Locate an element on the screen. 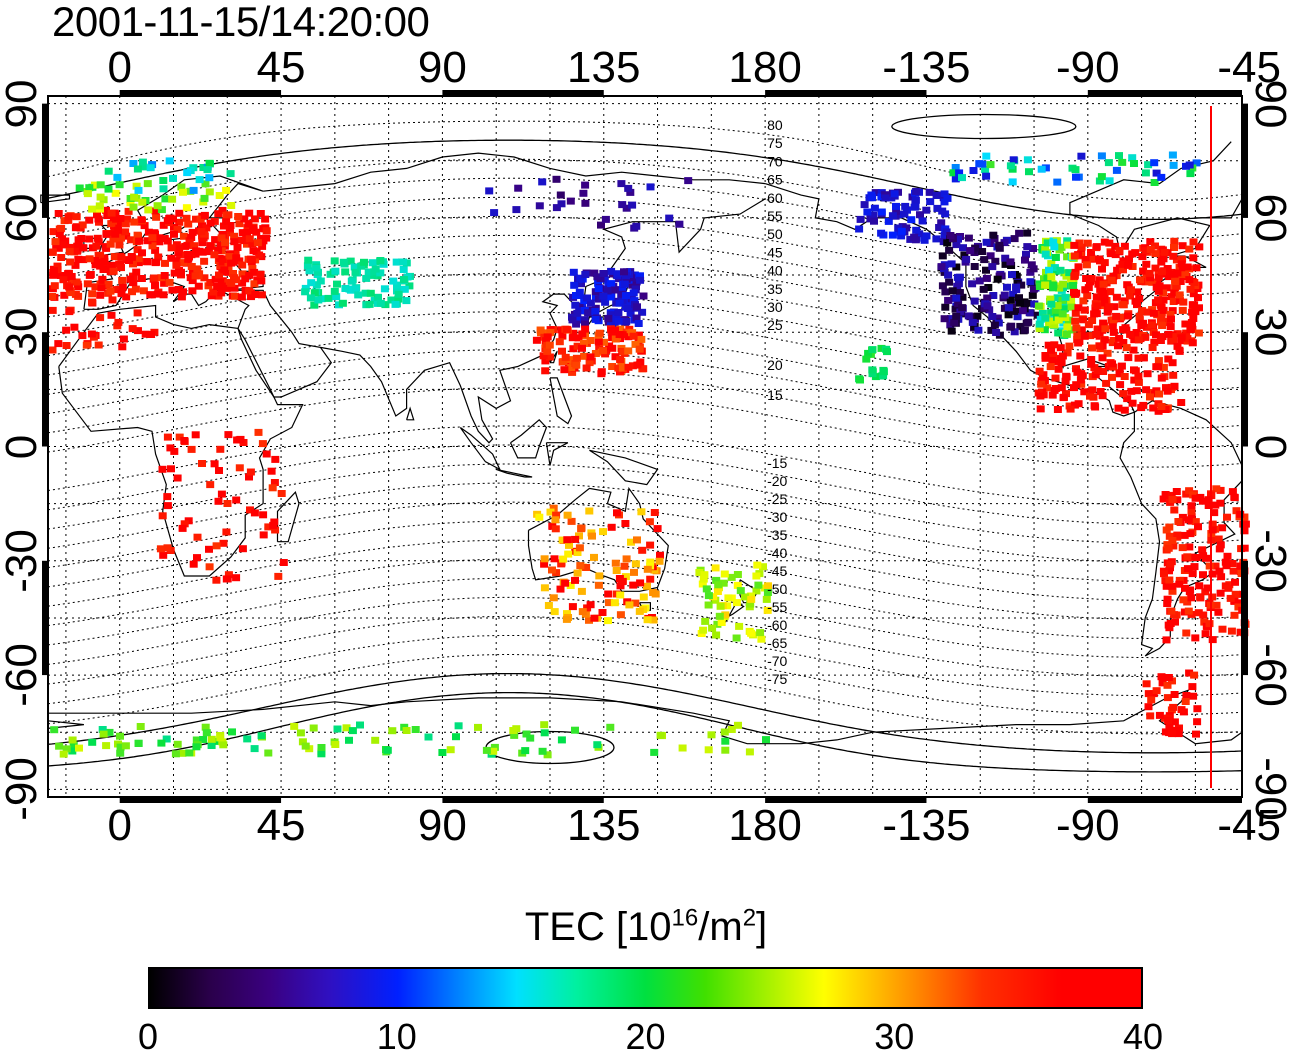  lon-tick-top: 0 is located at coordinates (119, 67).